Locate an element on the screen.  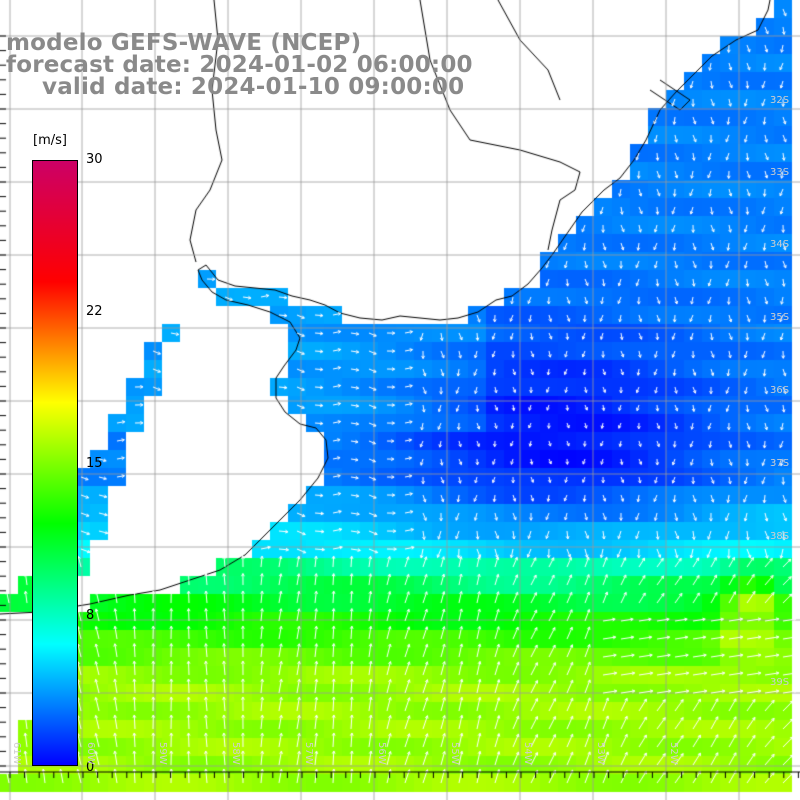
lon-label-59w: 59W is located at coordinates (162, 753).